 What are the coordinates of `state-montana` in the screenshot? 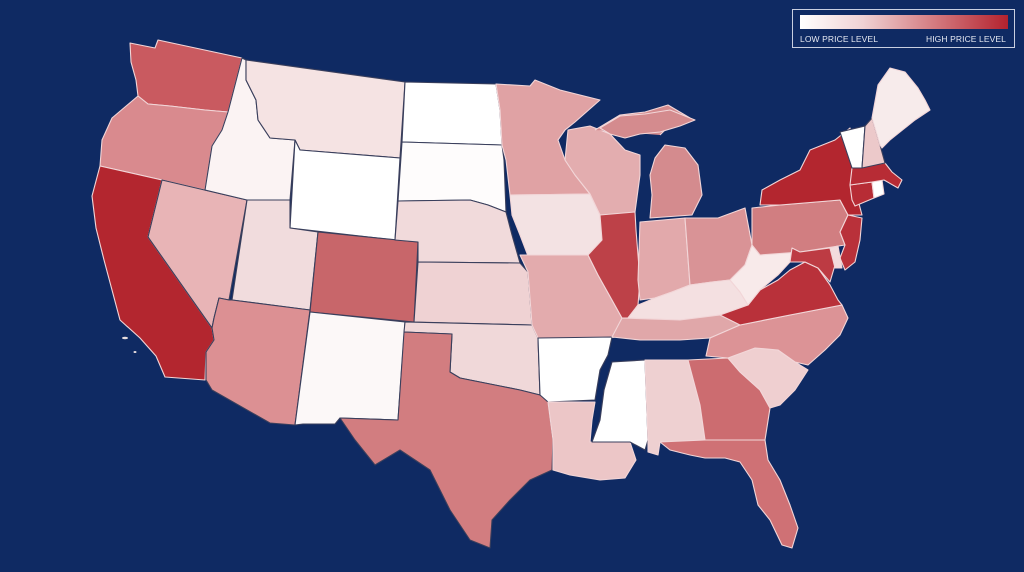 It's located at (325, 109).